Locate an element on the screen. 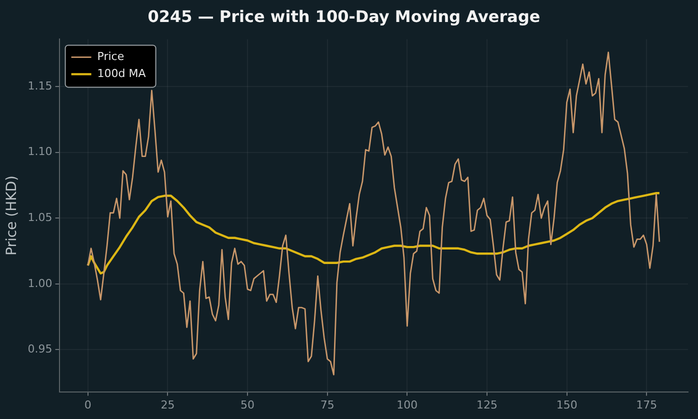 This screenshot has width=698, height=419. legend-label: Price is located at coordinates (110, 57).